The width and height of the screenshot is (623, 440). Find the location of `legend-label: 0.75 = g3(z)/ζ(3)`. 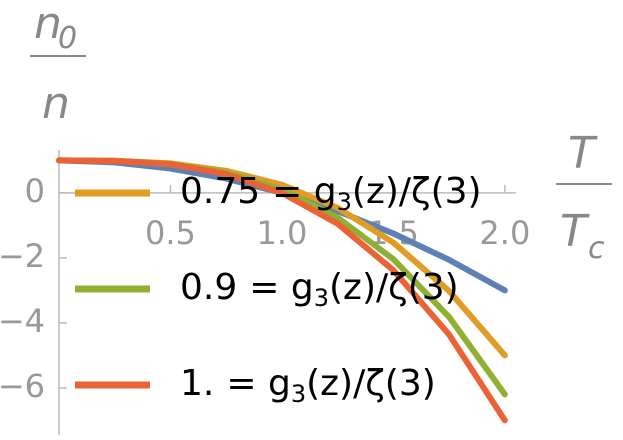

legend-label: 0.75 = g3(z)/ζ(3) is located at coordinates (331, 193).